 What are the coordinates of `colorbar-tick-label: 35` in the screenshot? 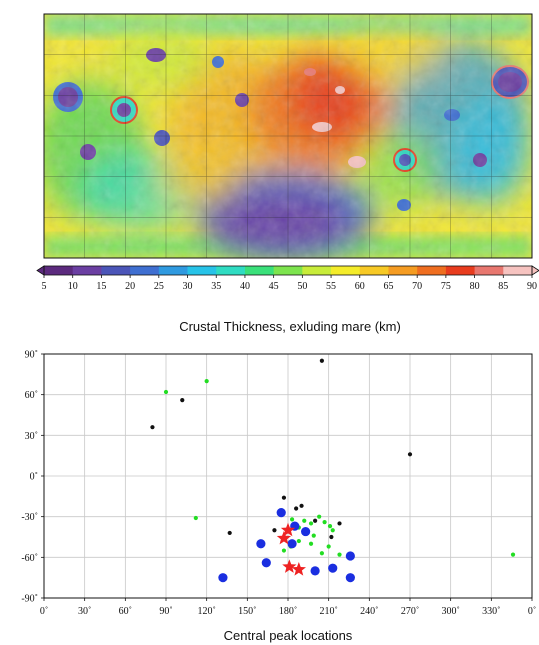 It's located at (216, 286).